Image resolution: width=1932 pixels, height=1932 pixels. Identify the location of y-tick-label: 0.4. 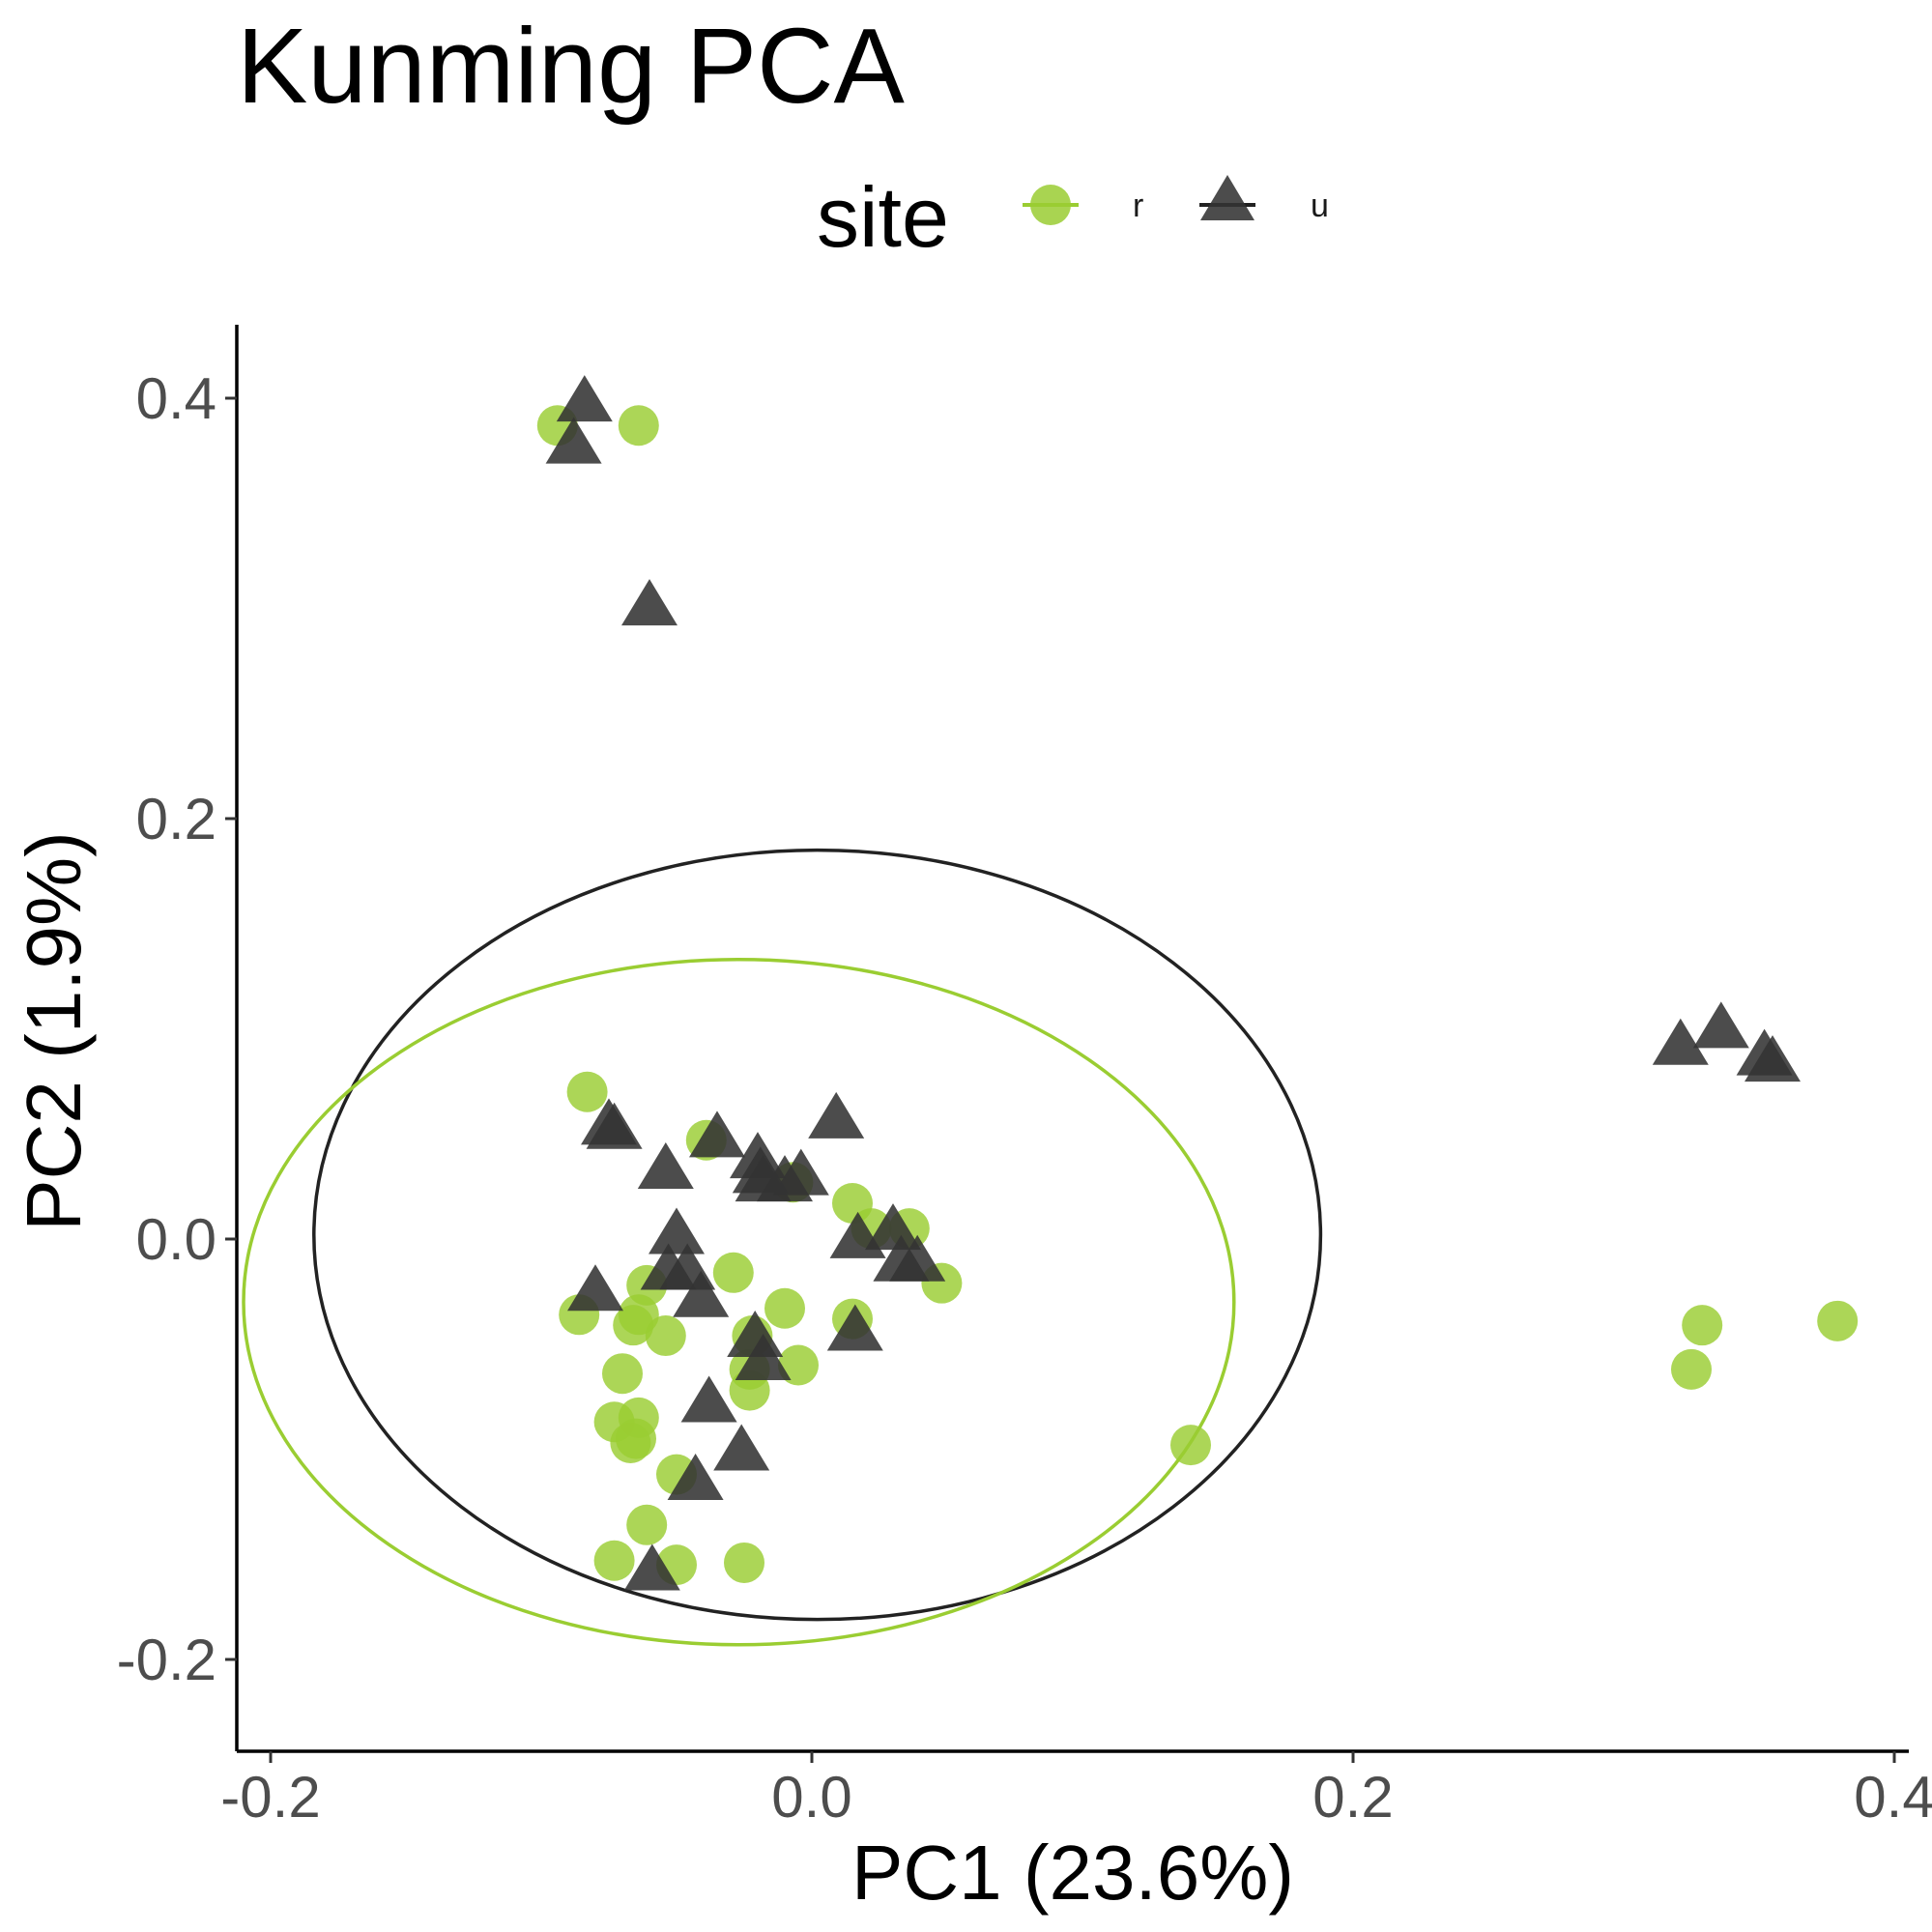
(176, 398).